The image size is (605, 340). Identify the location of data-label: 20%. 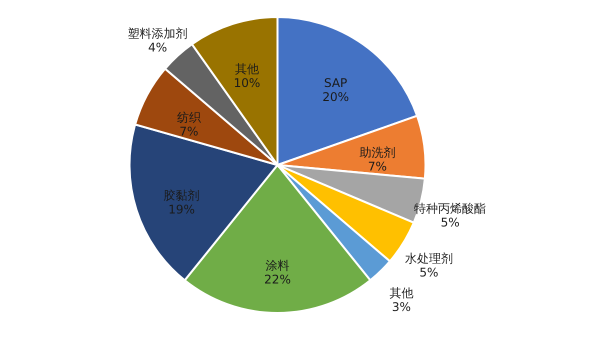
(335, 97).